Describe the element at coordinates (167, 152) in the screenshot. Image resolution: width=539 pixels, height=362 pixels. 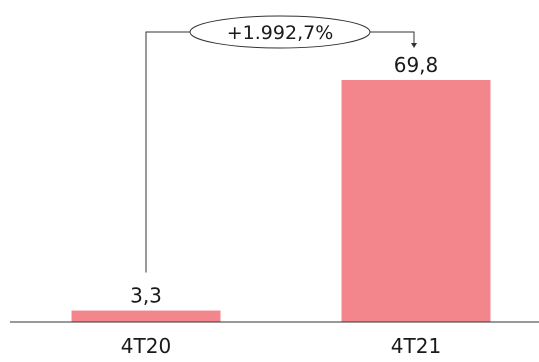
I see `annotation-connector-left` at that location.